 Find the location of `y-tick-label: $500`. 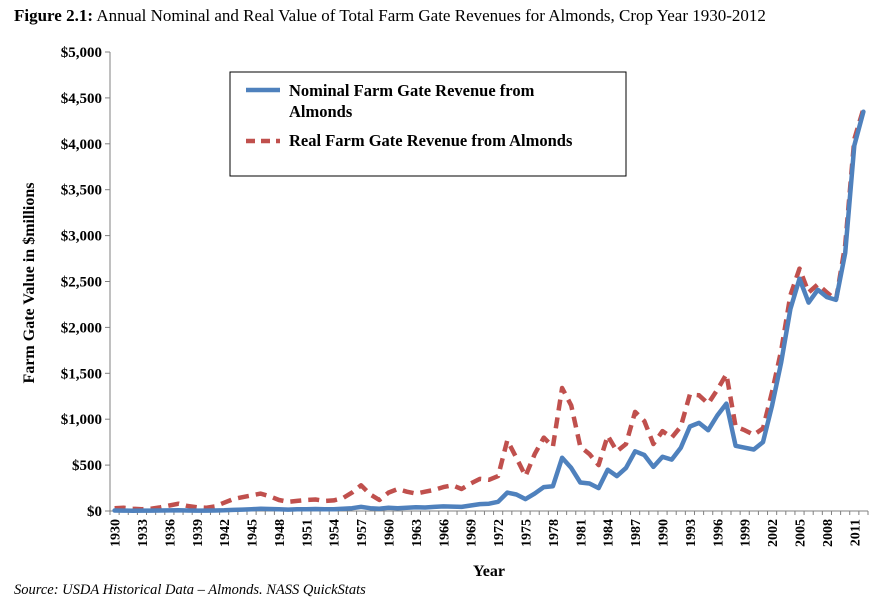

y-tick-label: $500 is located at coordinates (87, 466).